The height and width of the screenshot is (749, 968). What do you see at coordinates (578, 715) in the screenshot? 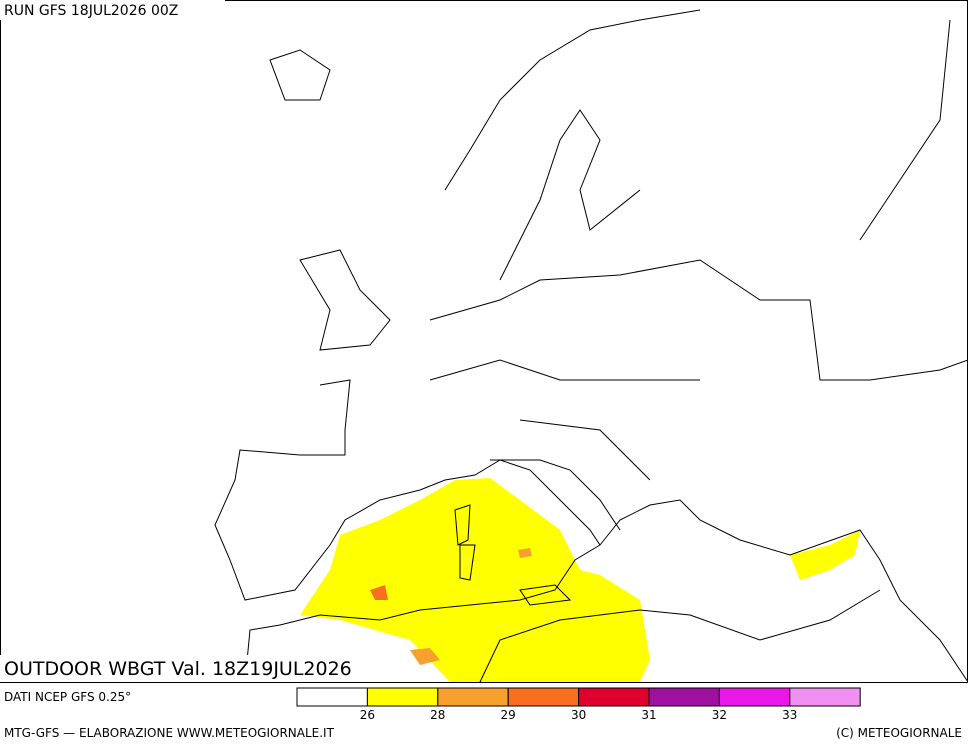
I see `legend-tick-label: 30` at bounding box center [578, 715].